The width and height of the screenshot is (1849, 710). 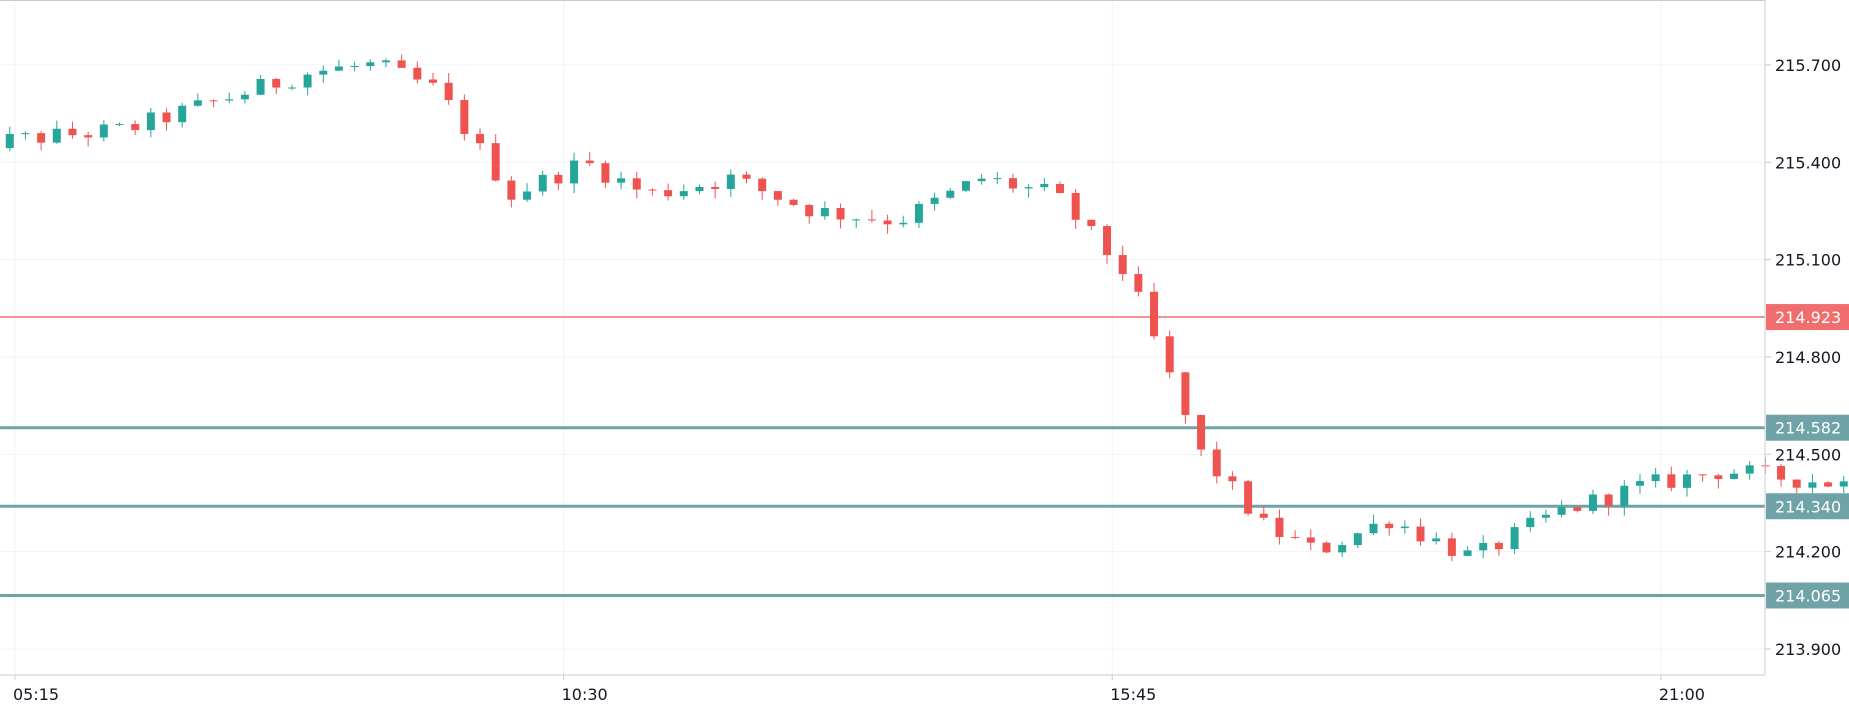 I want to click on price-tick-label: 214.500, so click(x=1808, y=454).